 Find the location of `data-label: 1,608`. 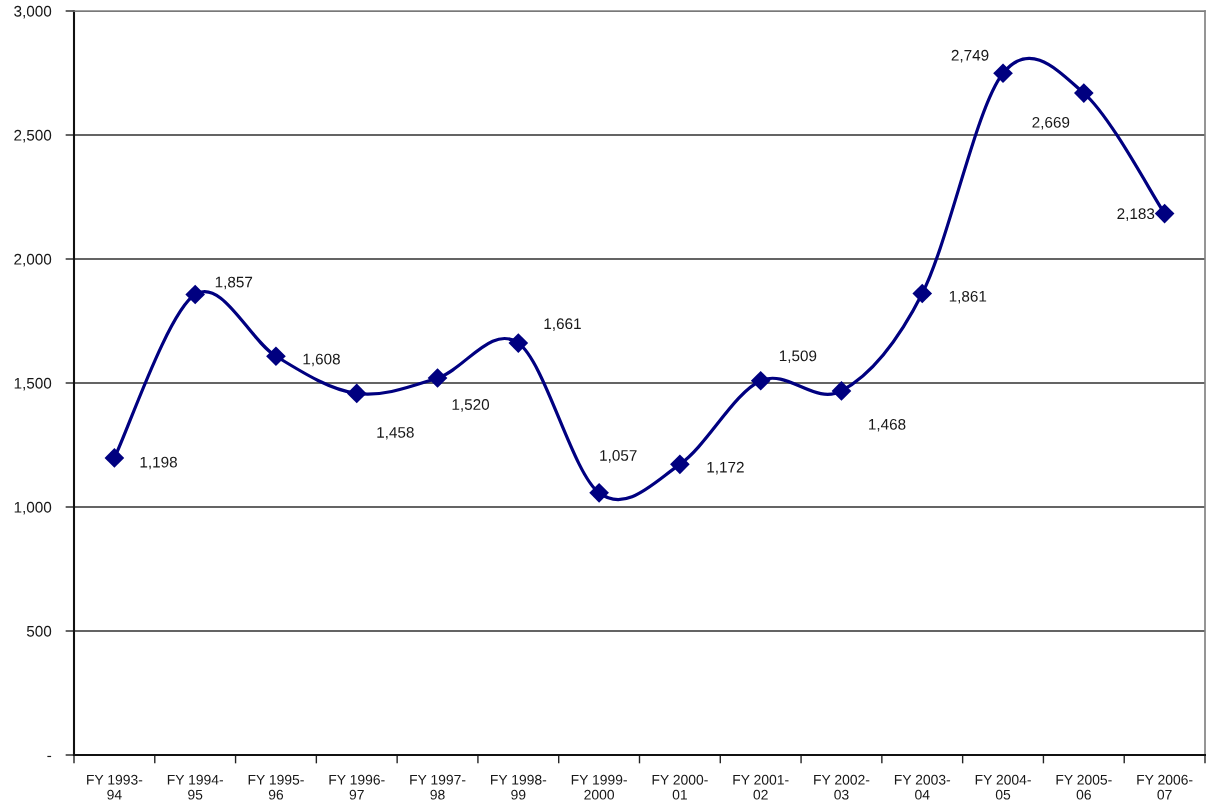

data-label: 1,608 is located at coordinates (321, 360).